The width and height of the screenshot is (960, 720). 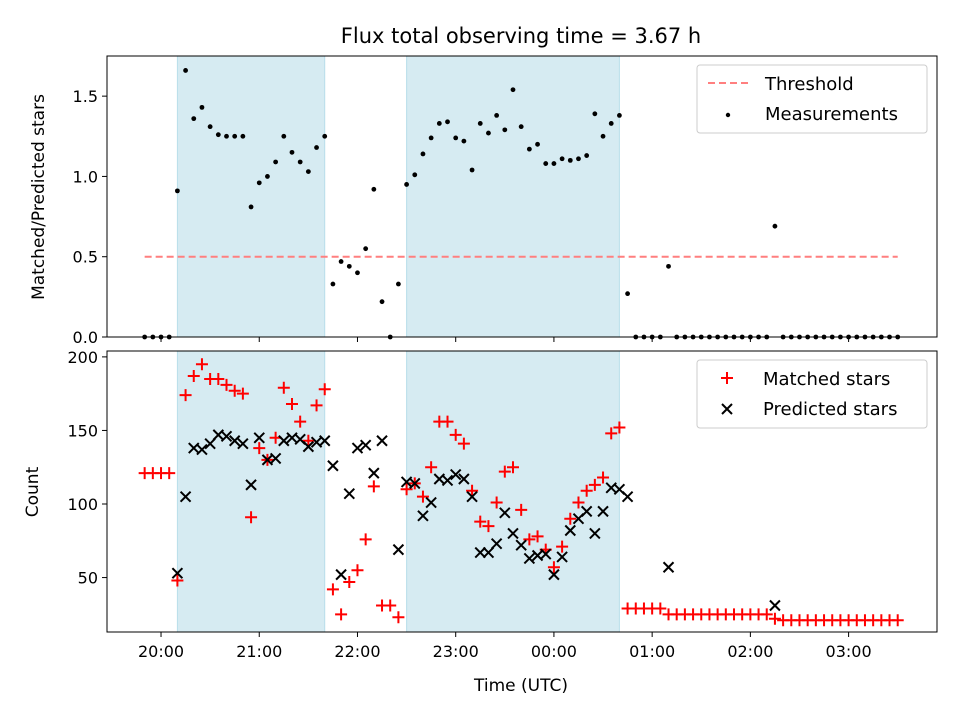 What do you see at coordinates (521, 36) in the screenshot?
I see `chart-title: Flux total observing time = 3.67 h` at bounding box center [521, 36].